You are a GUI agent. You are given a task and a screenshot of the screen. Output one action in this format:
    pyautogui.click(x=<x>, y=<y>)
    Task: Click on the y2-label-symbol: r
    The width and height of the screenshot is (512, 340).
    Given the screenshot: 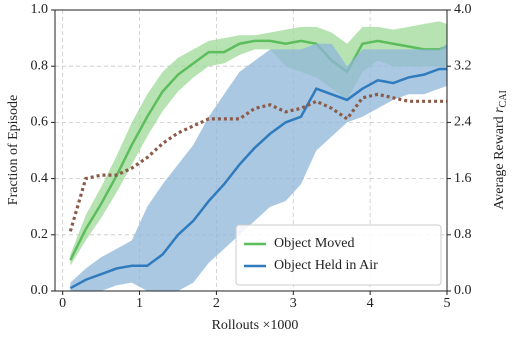 What is the action you would take?
    pyautogui.click(x=499, y=110)
    